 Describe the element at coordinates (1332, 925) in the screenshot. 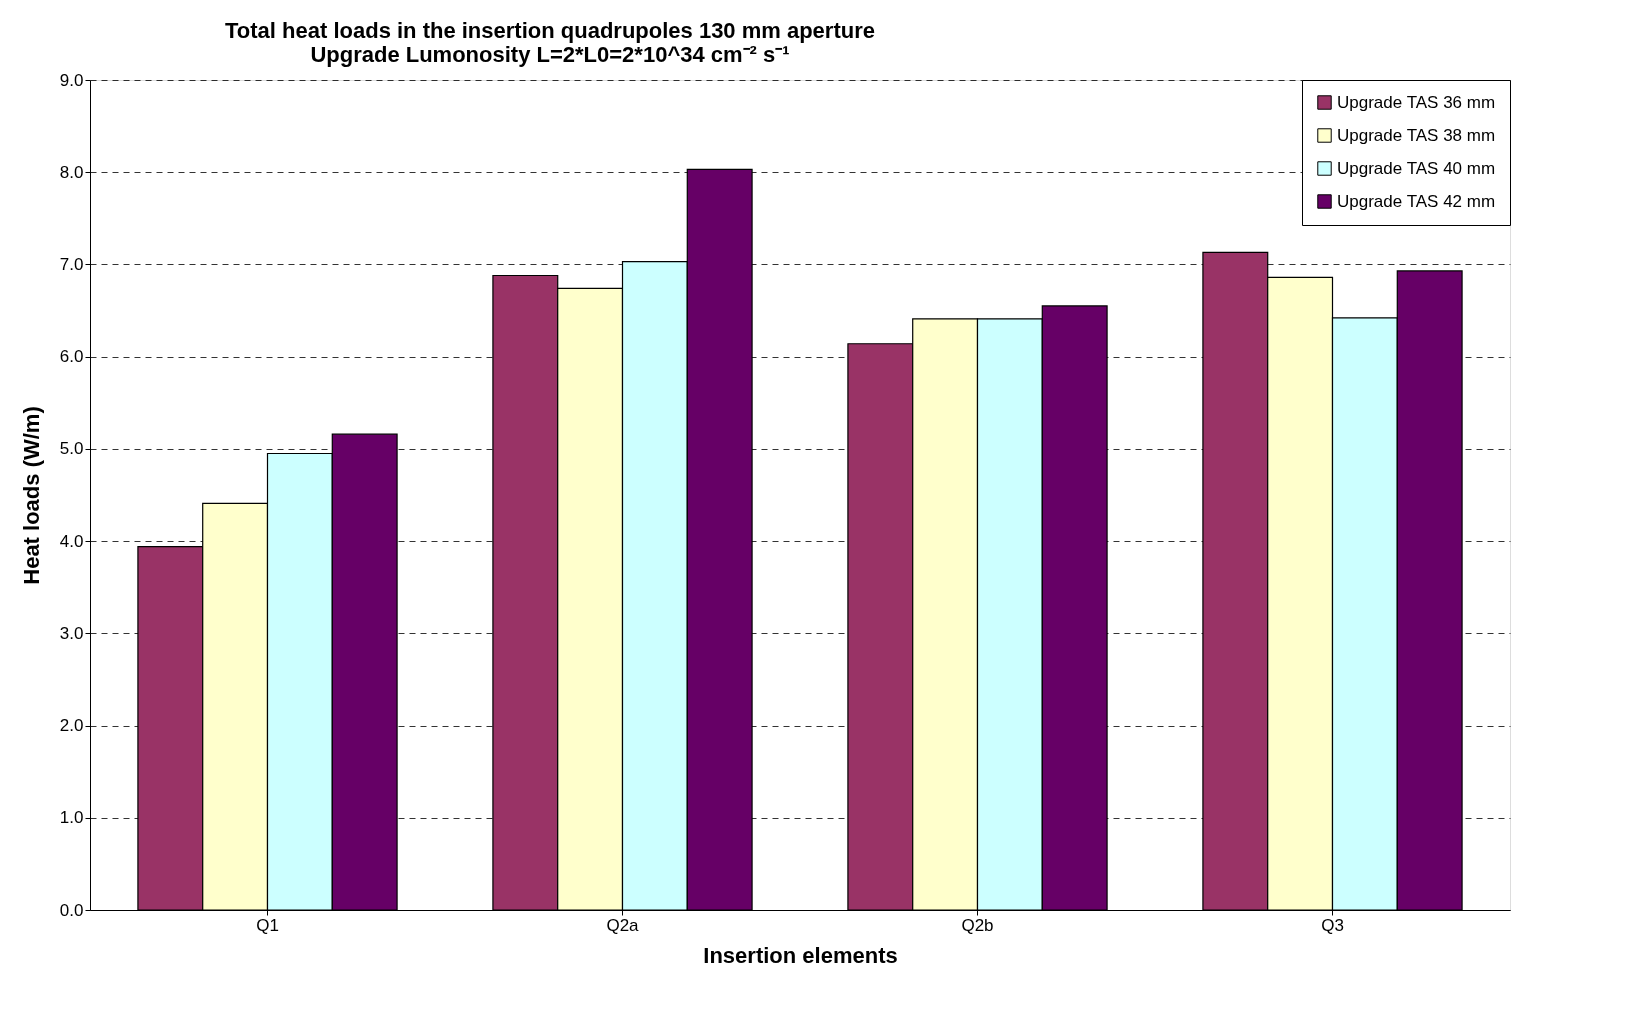

I see `x-tick-label: Q3` at that location.